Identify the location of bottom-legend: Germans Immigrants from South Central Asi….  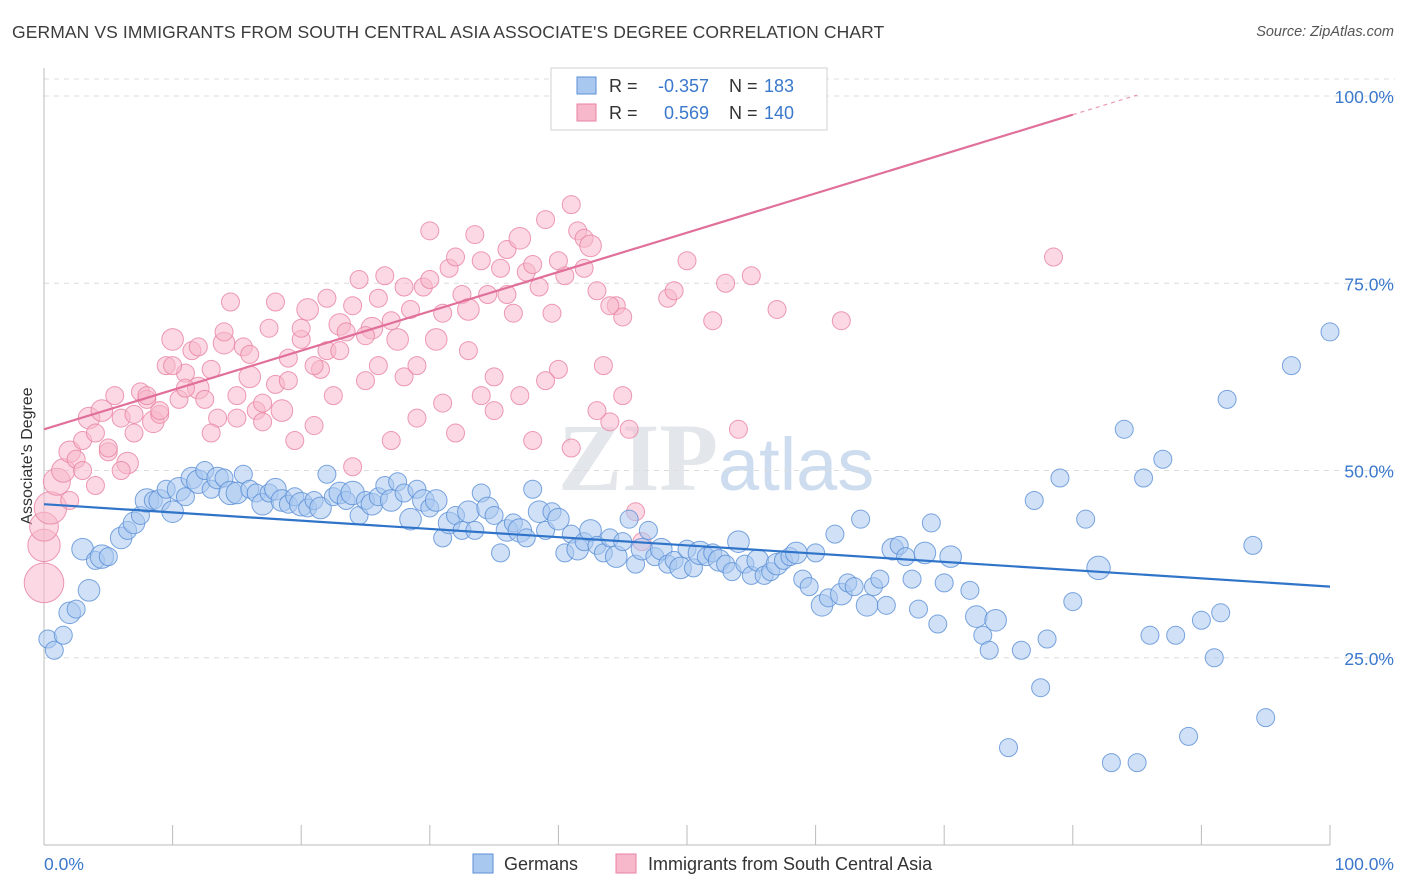
(702, 863).